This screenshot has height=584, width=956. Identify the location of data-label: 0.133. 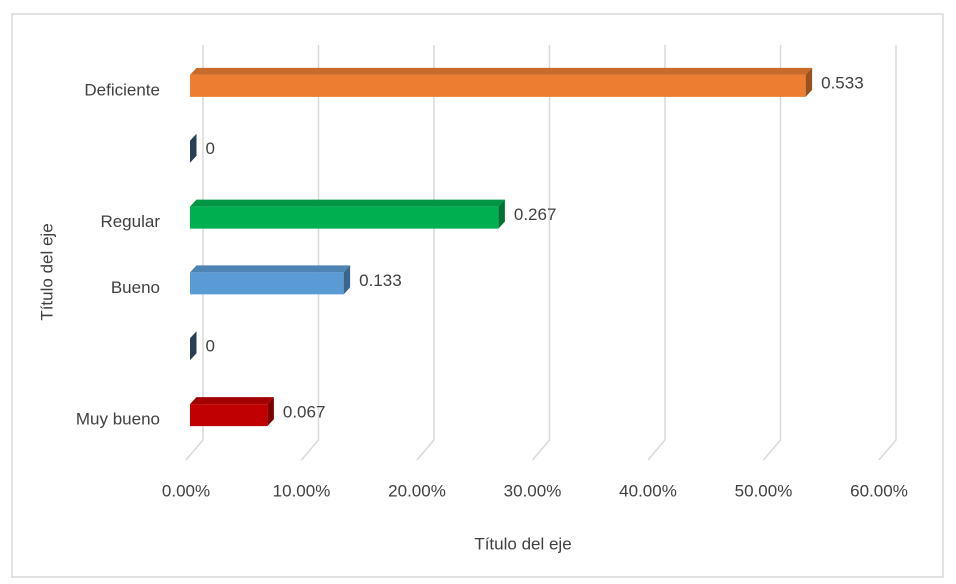
(380, 280).